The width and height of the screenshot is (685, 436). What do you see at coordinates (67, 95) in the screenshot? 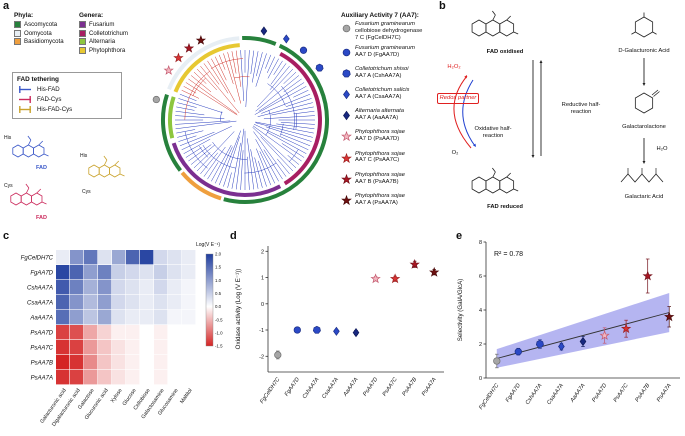
I see `fad-tethering-legend: FAD tethering His-FAD FAD-Cys His-FAD-Cys` at bounding box center [67, 95].